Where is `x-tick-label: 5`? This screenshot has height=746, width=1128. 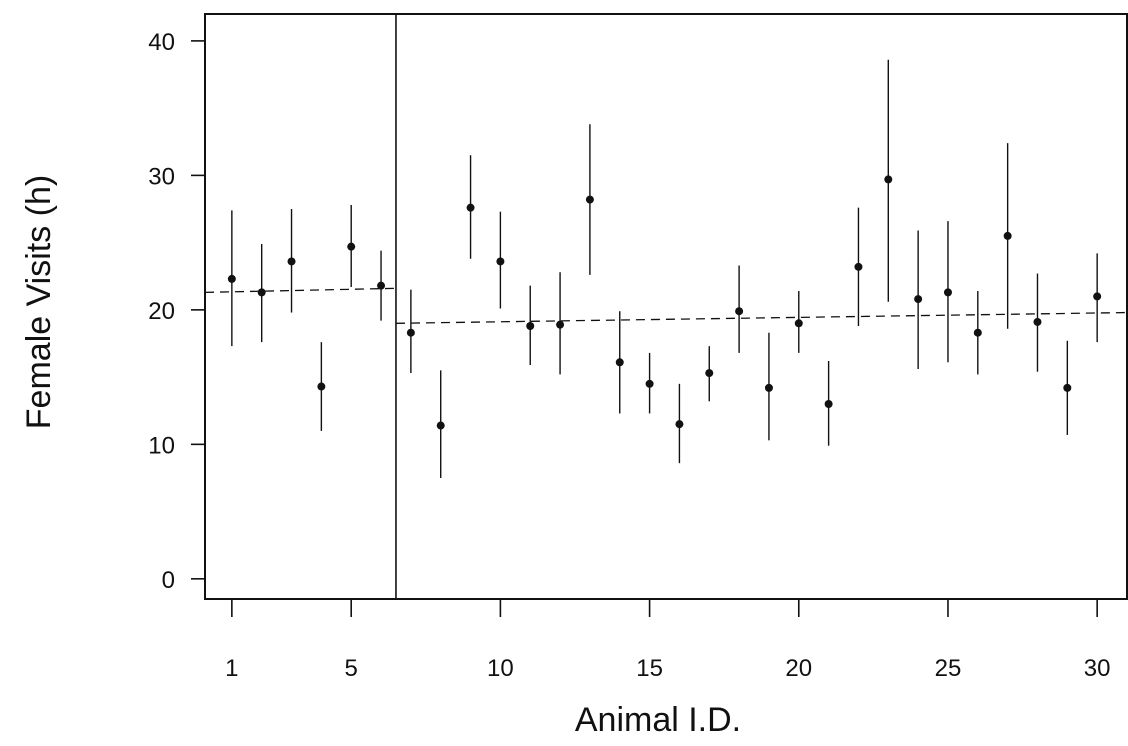 x-tick-label: 5 is located at coordinates (351, 668).